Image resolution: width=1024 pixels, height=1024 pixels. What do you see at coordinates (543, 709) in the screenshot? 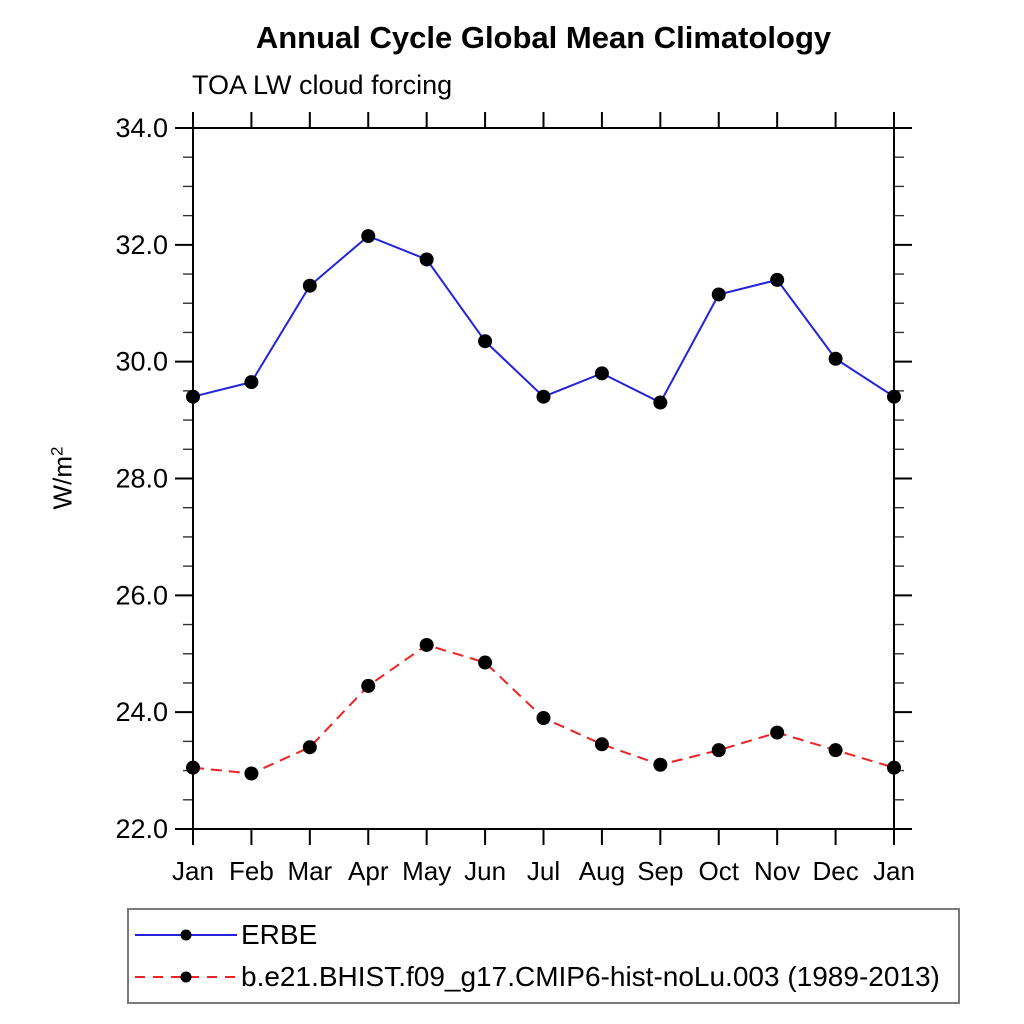
I see `series-line-model` at bounding box center [543, 709].